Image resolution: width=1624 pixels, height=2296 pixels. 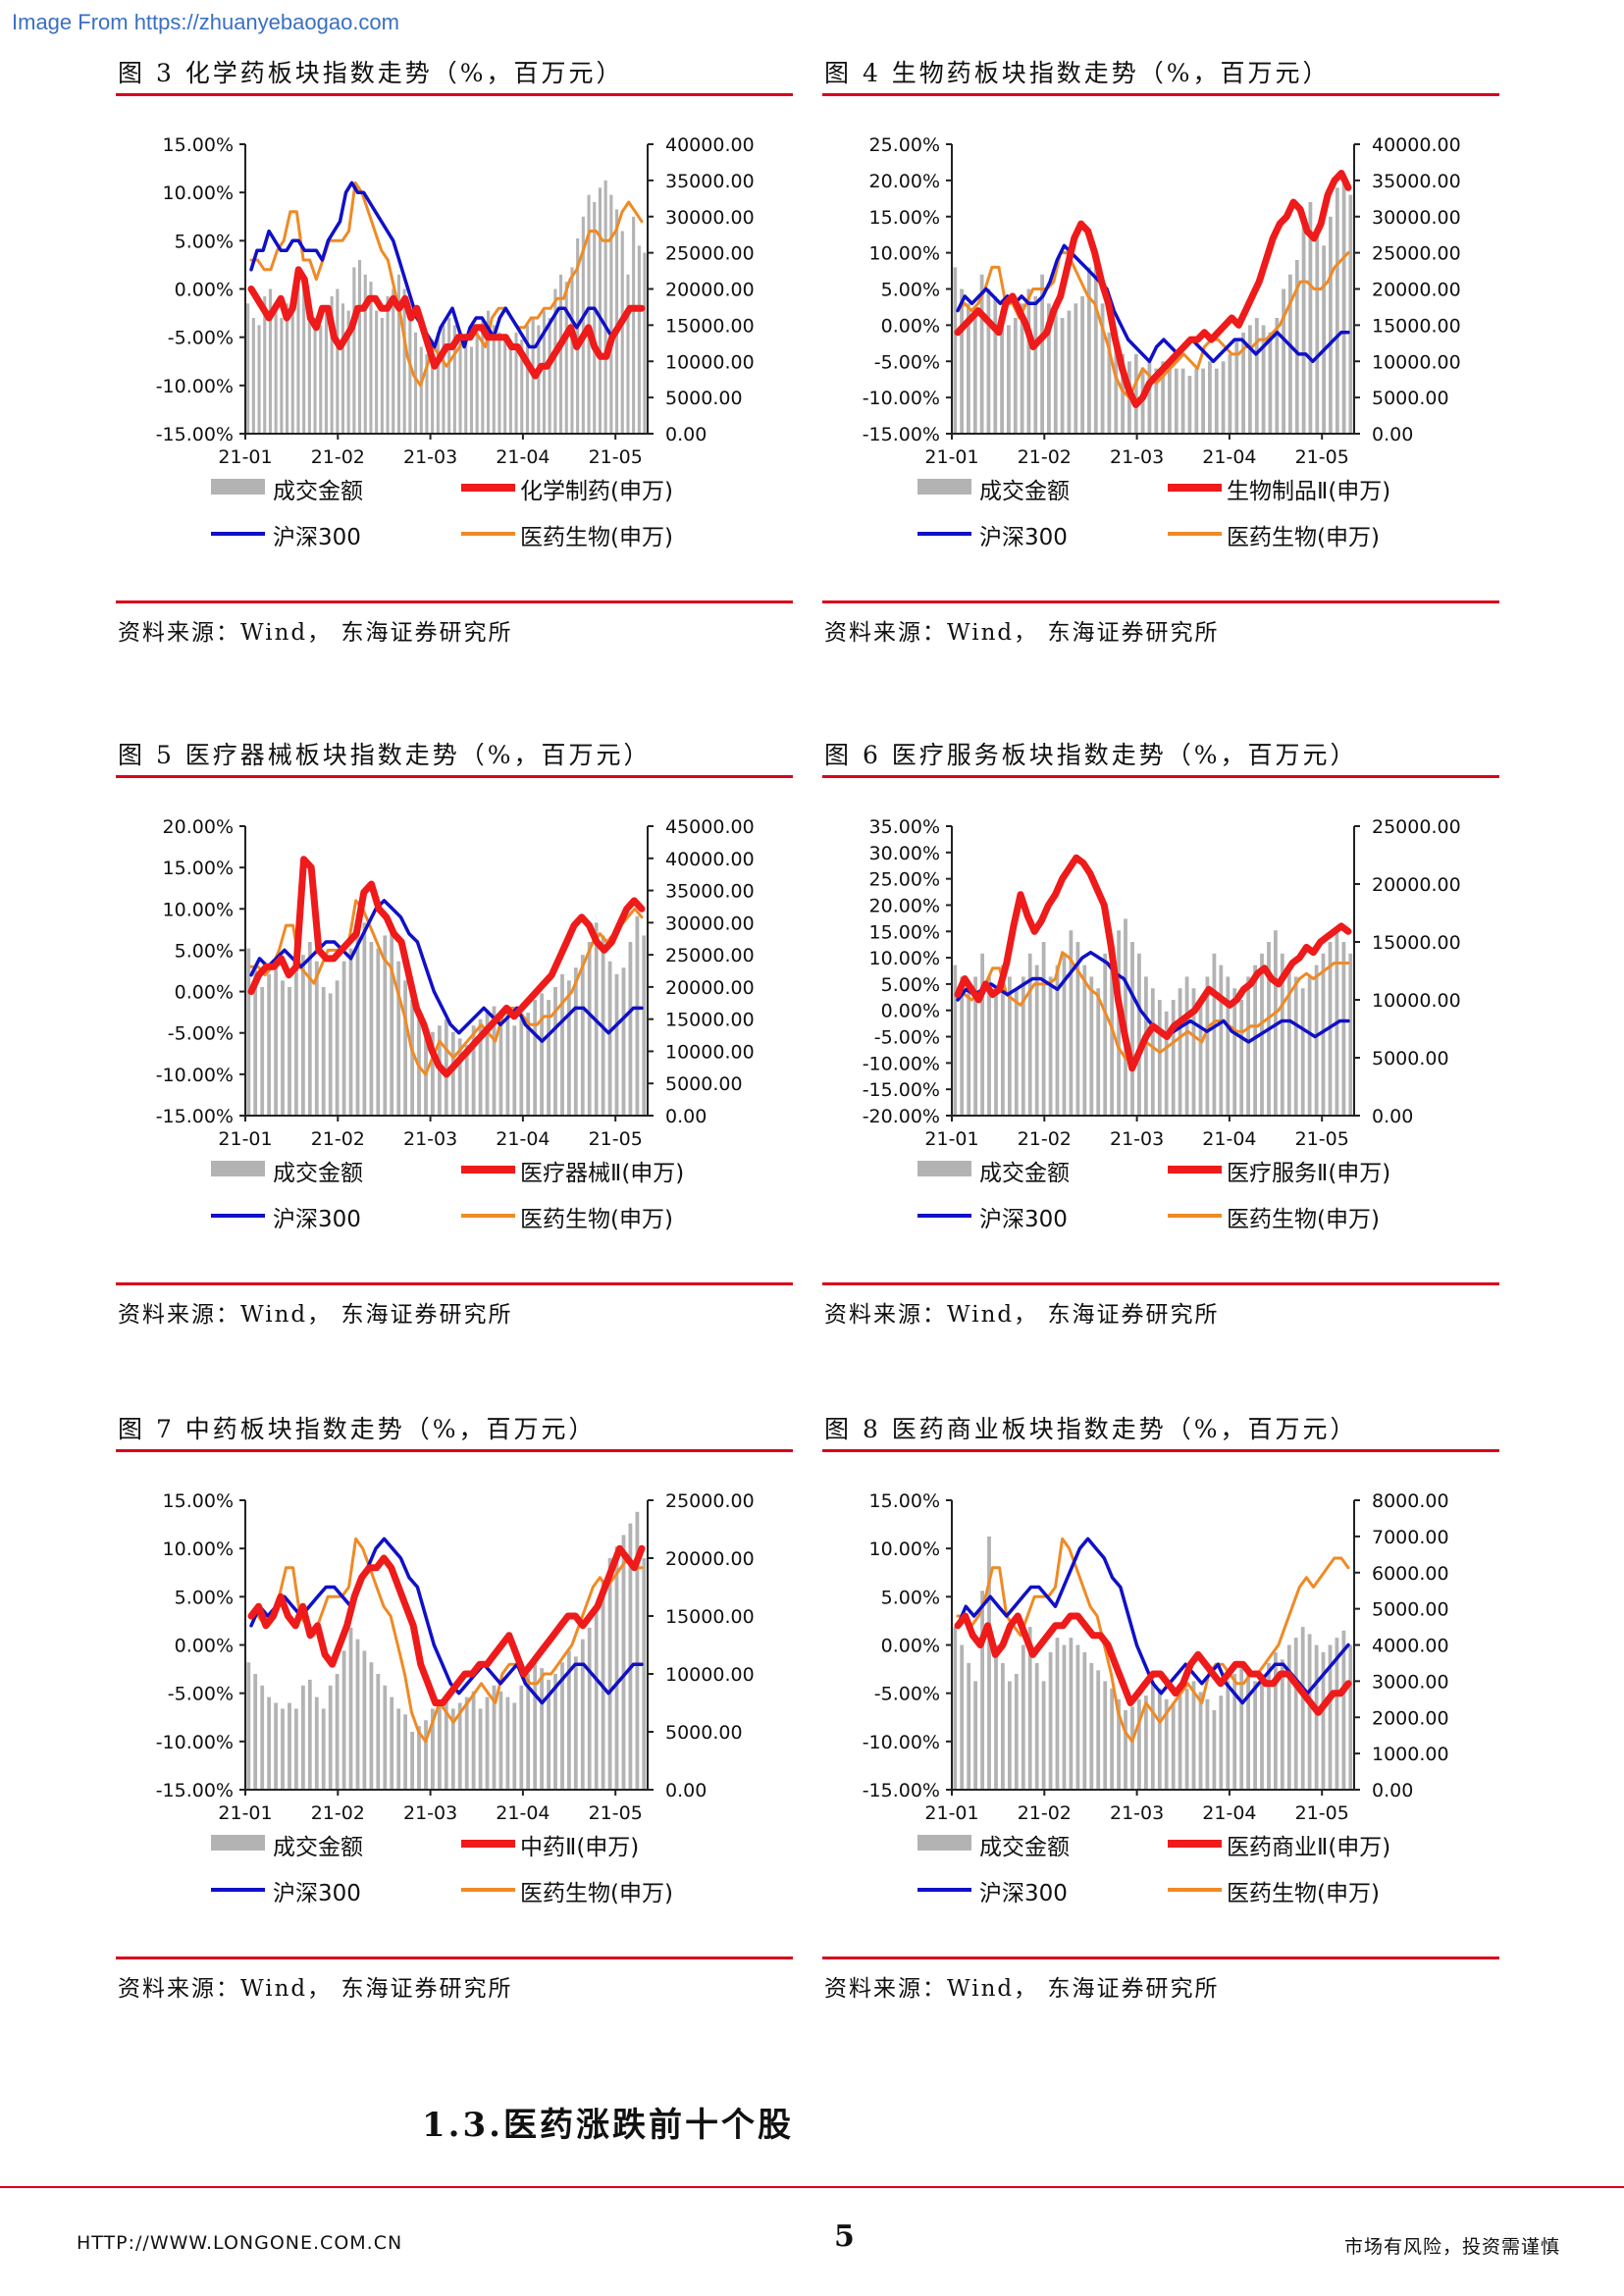 I want to click on left-tick-label: -15.00%, so click(x=901, y=1090).